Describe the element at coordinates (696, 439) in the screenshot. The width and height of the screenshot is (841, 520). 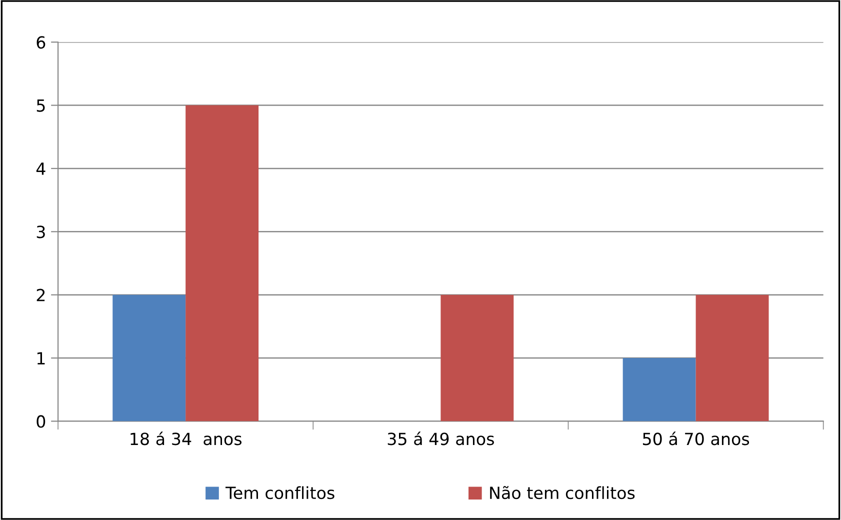
I see `x-tick-label: 50 á 70 anos` at that location.